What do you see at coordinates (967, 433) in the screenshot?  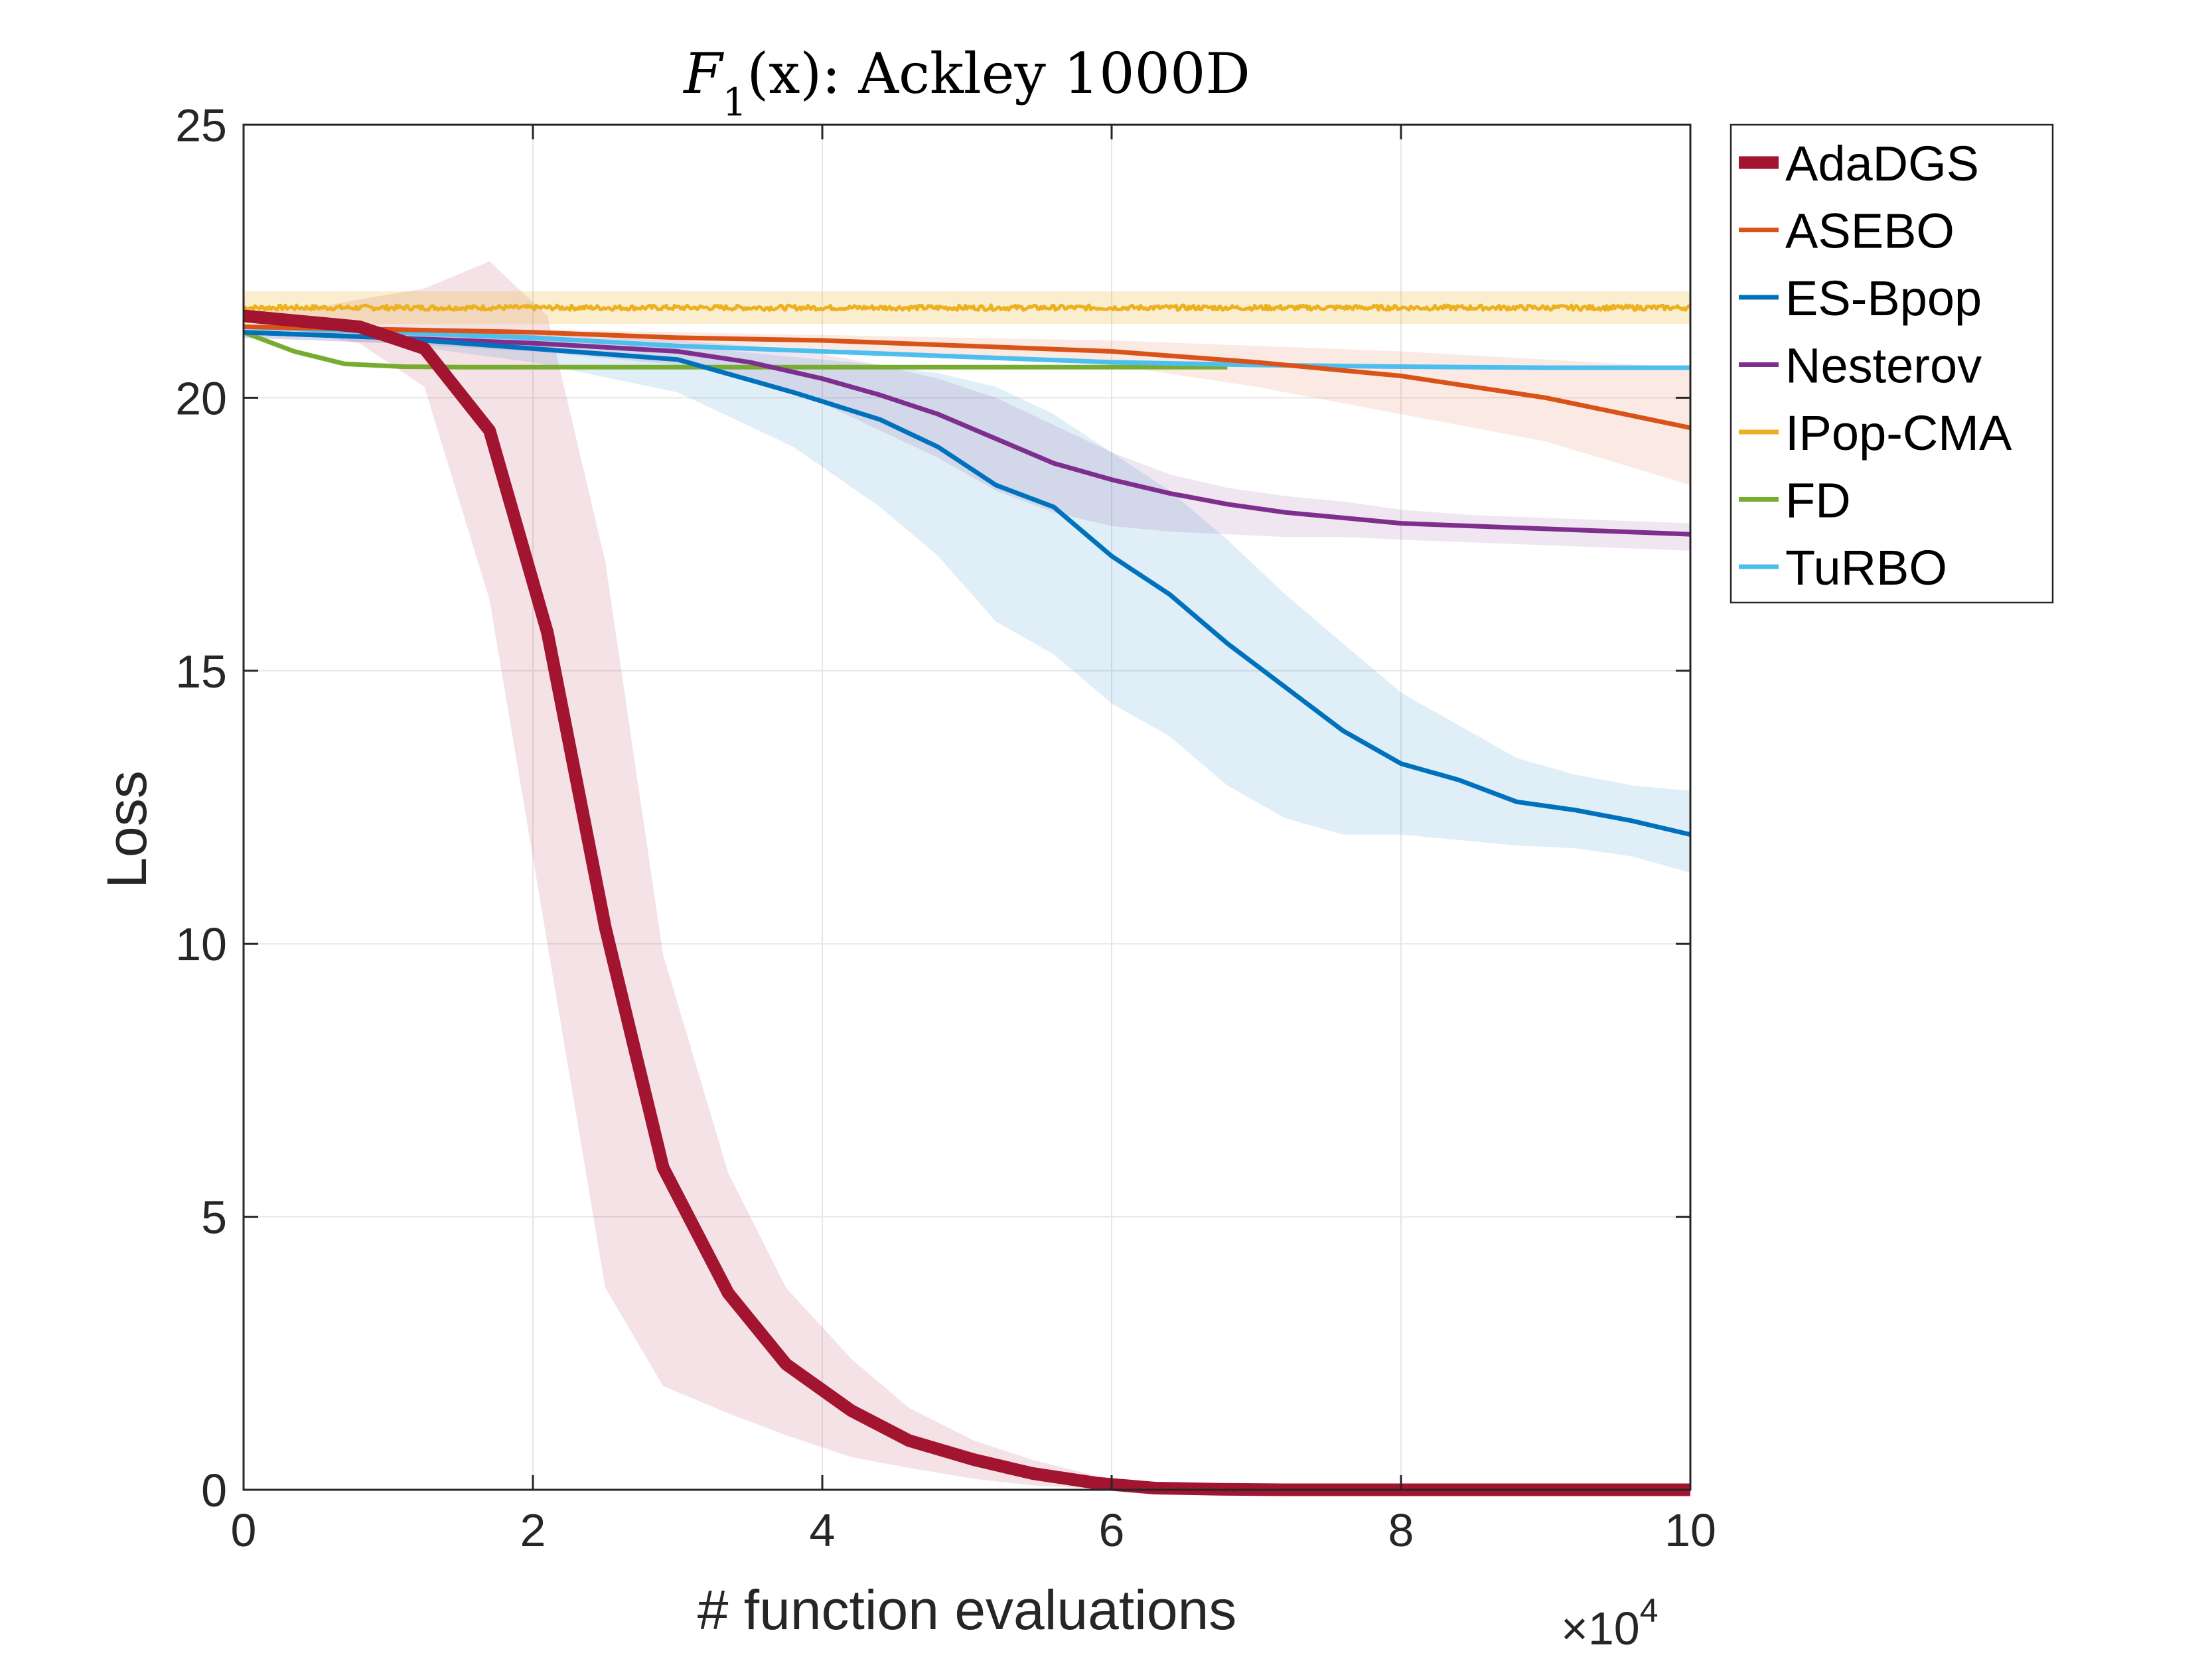 I see `nesterov-line` at bounding box center [967, 433].